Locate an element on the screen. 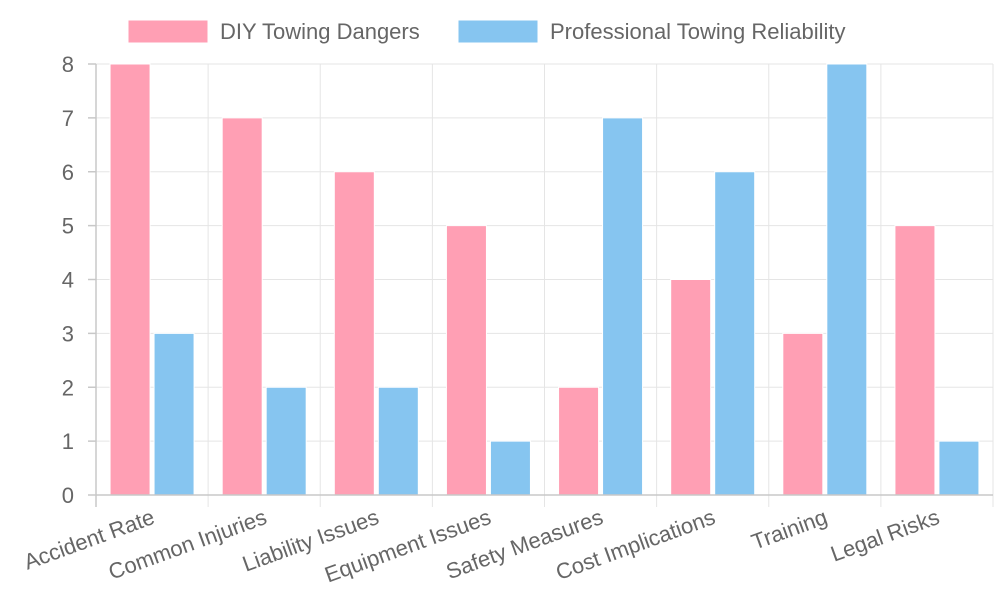 This screenshot has height=605, width=1000. legend-label: Professional Towing Reliability is located at coordinates (698, 31).